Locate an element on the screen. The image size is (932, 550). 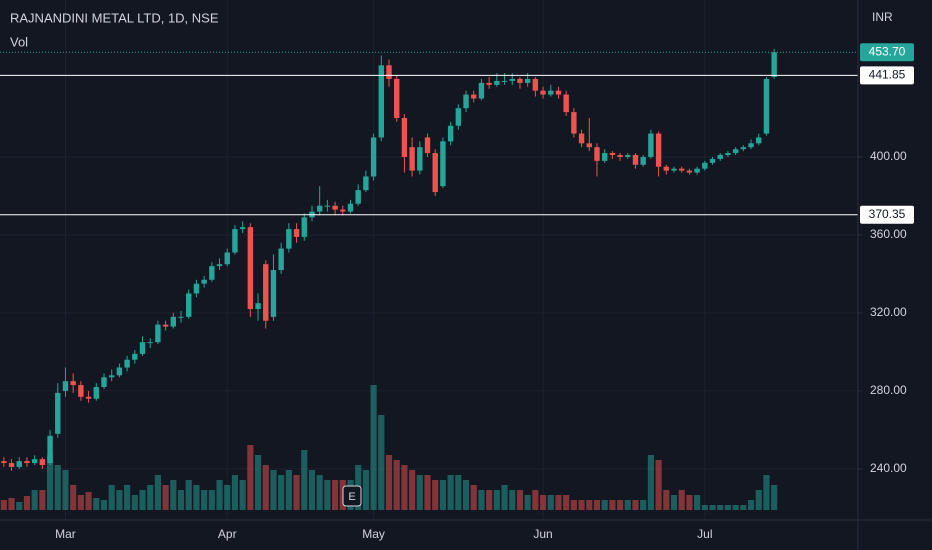
x-tick-label: Apr is located at coordinates (227, 534).